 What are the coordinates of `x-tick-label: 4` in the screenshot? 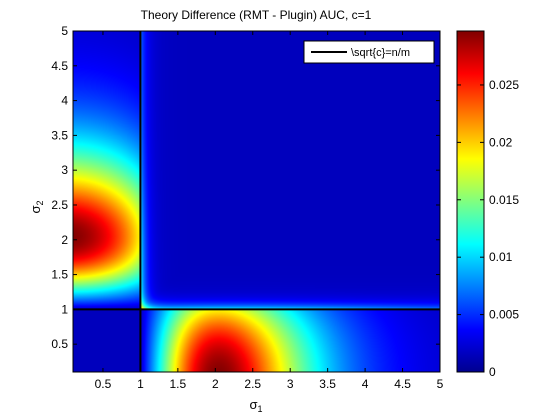 It's located at (365, 384).